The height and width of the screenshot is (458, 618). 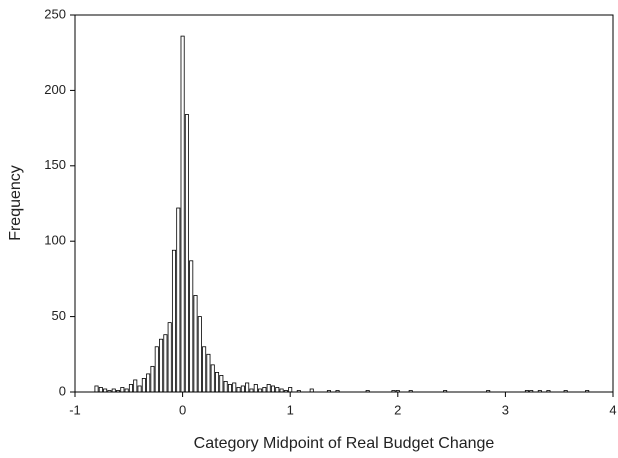 I want to click on x-tick-label: 4, so click(x=612, y=409).